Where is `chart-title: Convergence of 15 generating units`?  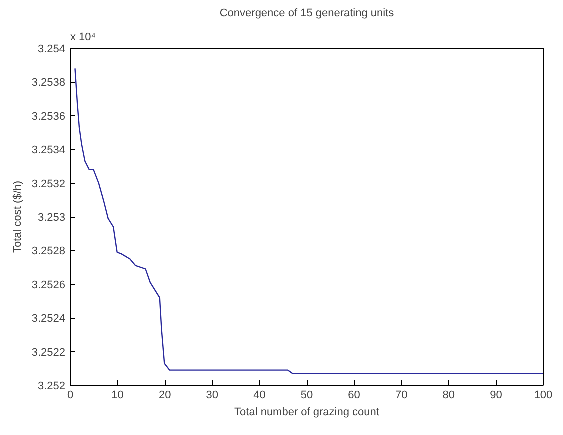
chart-title: Convergence of 15 generating units is located at coordinates (307, 14).